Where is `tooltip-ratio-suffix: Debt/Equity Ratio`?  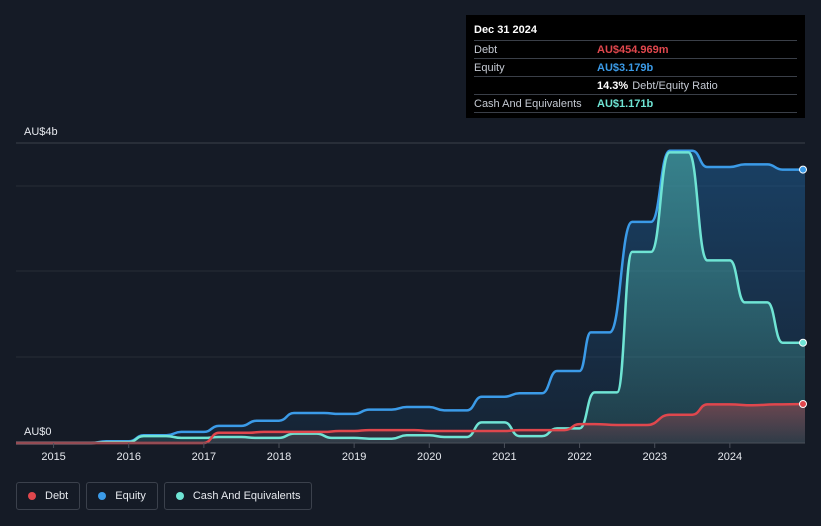 tooltip-ratio-suffix: Debt/Equity Ratio is located at coordinates (675, 85).